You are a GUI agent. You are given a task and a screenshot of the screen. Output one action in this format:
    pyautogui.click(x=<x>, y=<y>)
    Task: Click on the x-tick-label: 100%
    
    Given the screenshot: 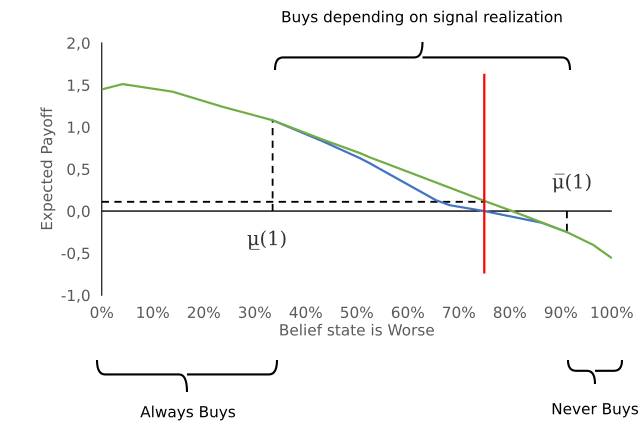 What is the action you would take?
    pyautogui.click(x=612, y=312)
    